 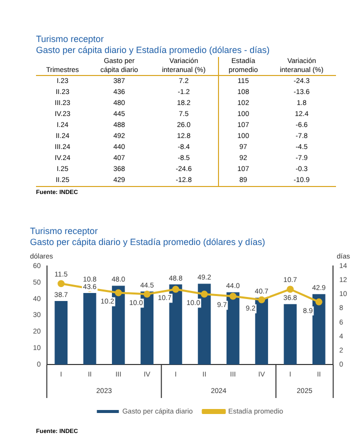 What do you see at coordinates (153, 50) in the screenshot?
I see `text: Gasto per cápita diario y Estadía promedio (dólares - días)` at bounding box center [153, 50].